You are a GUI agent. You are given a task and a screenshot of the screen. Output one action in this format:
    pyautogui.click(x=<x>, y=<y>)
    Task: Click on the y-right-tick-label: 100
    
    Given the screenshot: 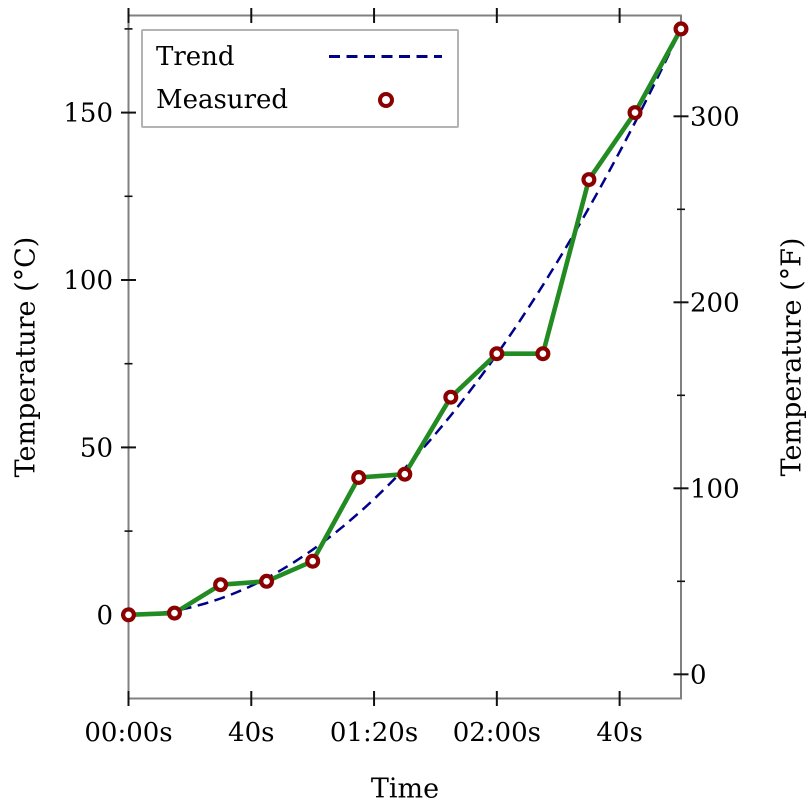 What is the action you would take?
    pyautogui.click(x=715, y=489)
    